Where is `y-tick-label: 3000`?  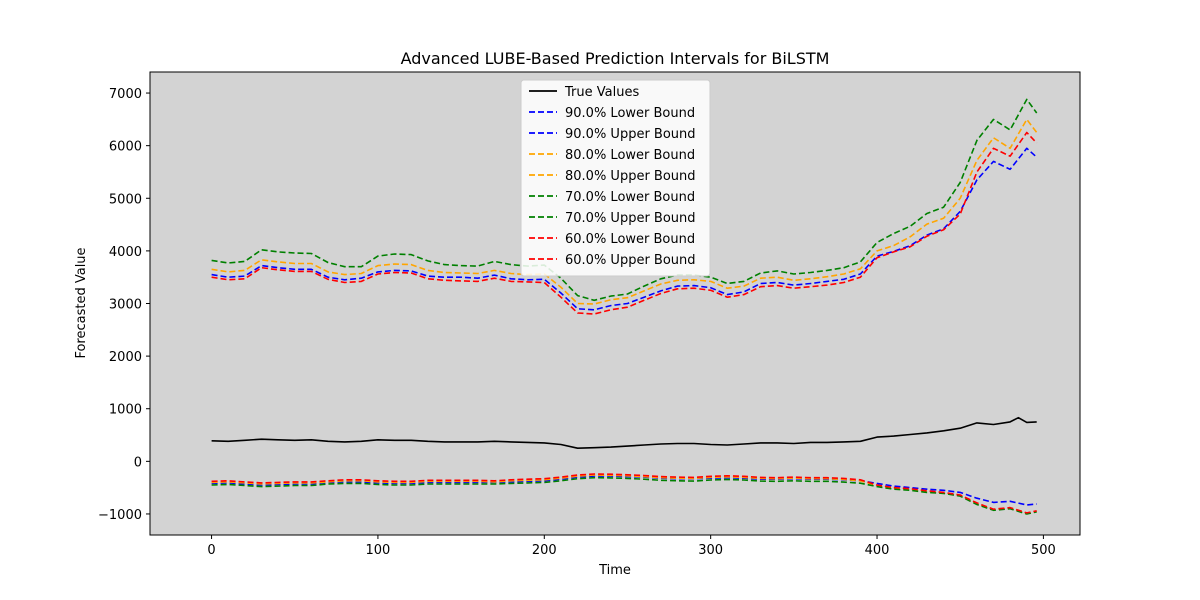
y-tick-label: 3000 is located at coordinates (125, 305).